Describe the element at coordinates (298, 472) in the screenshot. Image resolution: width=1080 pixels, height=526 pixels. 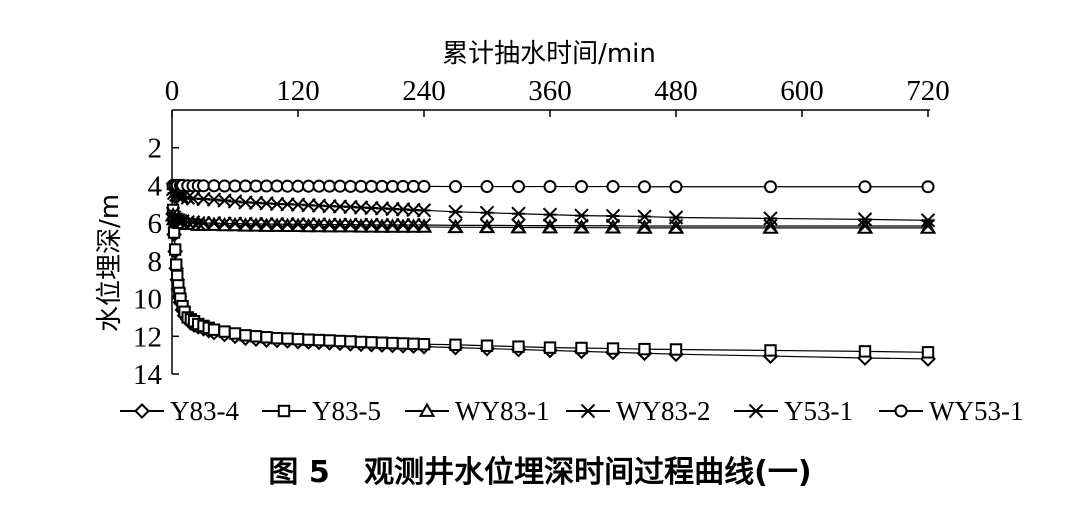
I see `figure-number: 图 5` at that location.